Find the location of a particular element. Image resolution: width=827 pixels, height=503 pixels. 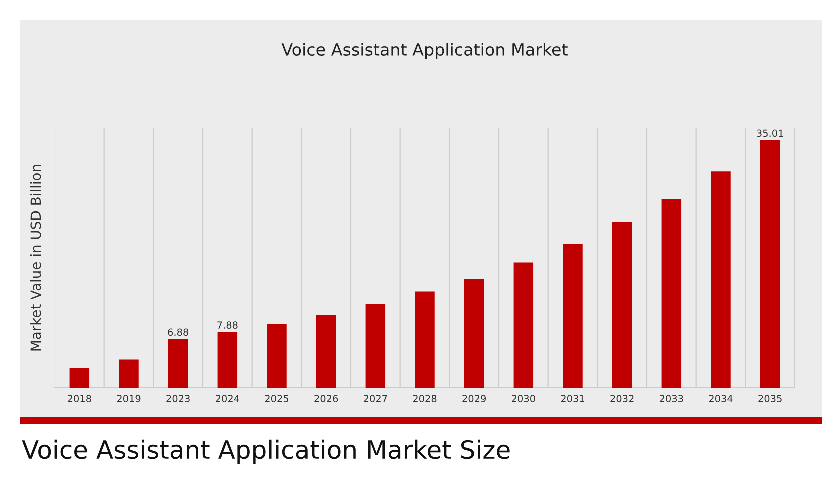

text: Voice Assistant Application Market Size is located at coordinates (266, 452).